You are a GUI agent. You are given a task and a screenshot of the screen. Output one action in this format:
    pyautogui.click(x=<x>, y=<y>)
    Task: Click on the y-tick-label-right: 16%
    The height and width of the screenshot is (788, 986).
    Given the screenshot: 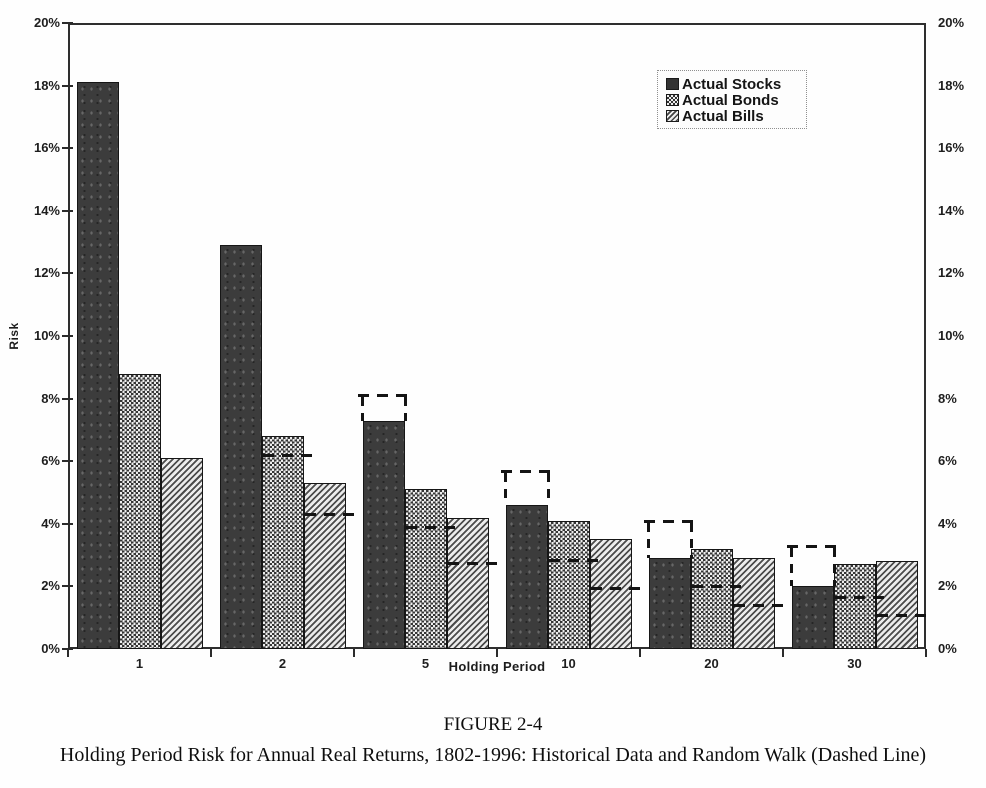 What is the action you would take?
    pyautogui.click(x=951, y=148)
    